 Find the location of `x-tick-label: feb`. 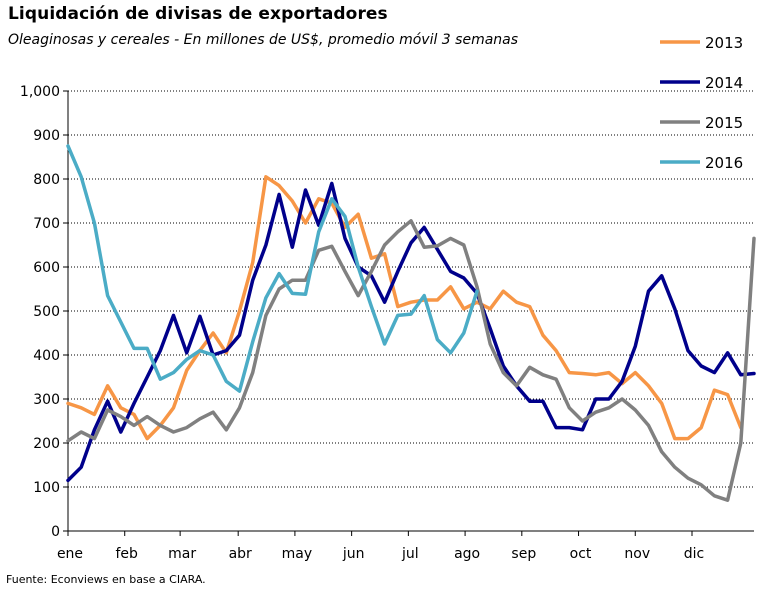

x-tick-label: feb is located at coordinates (127, 554).